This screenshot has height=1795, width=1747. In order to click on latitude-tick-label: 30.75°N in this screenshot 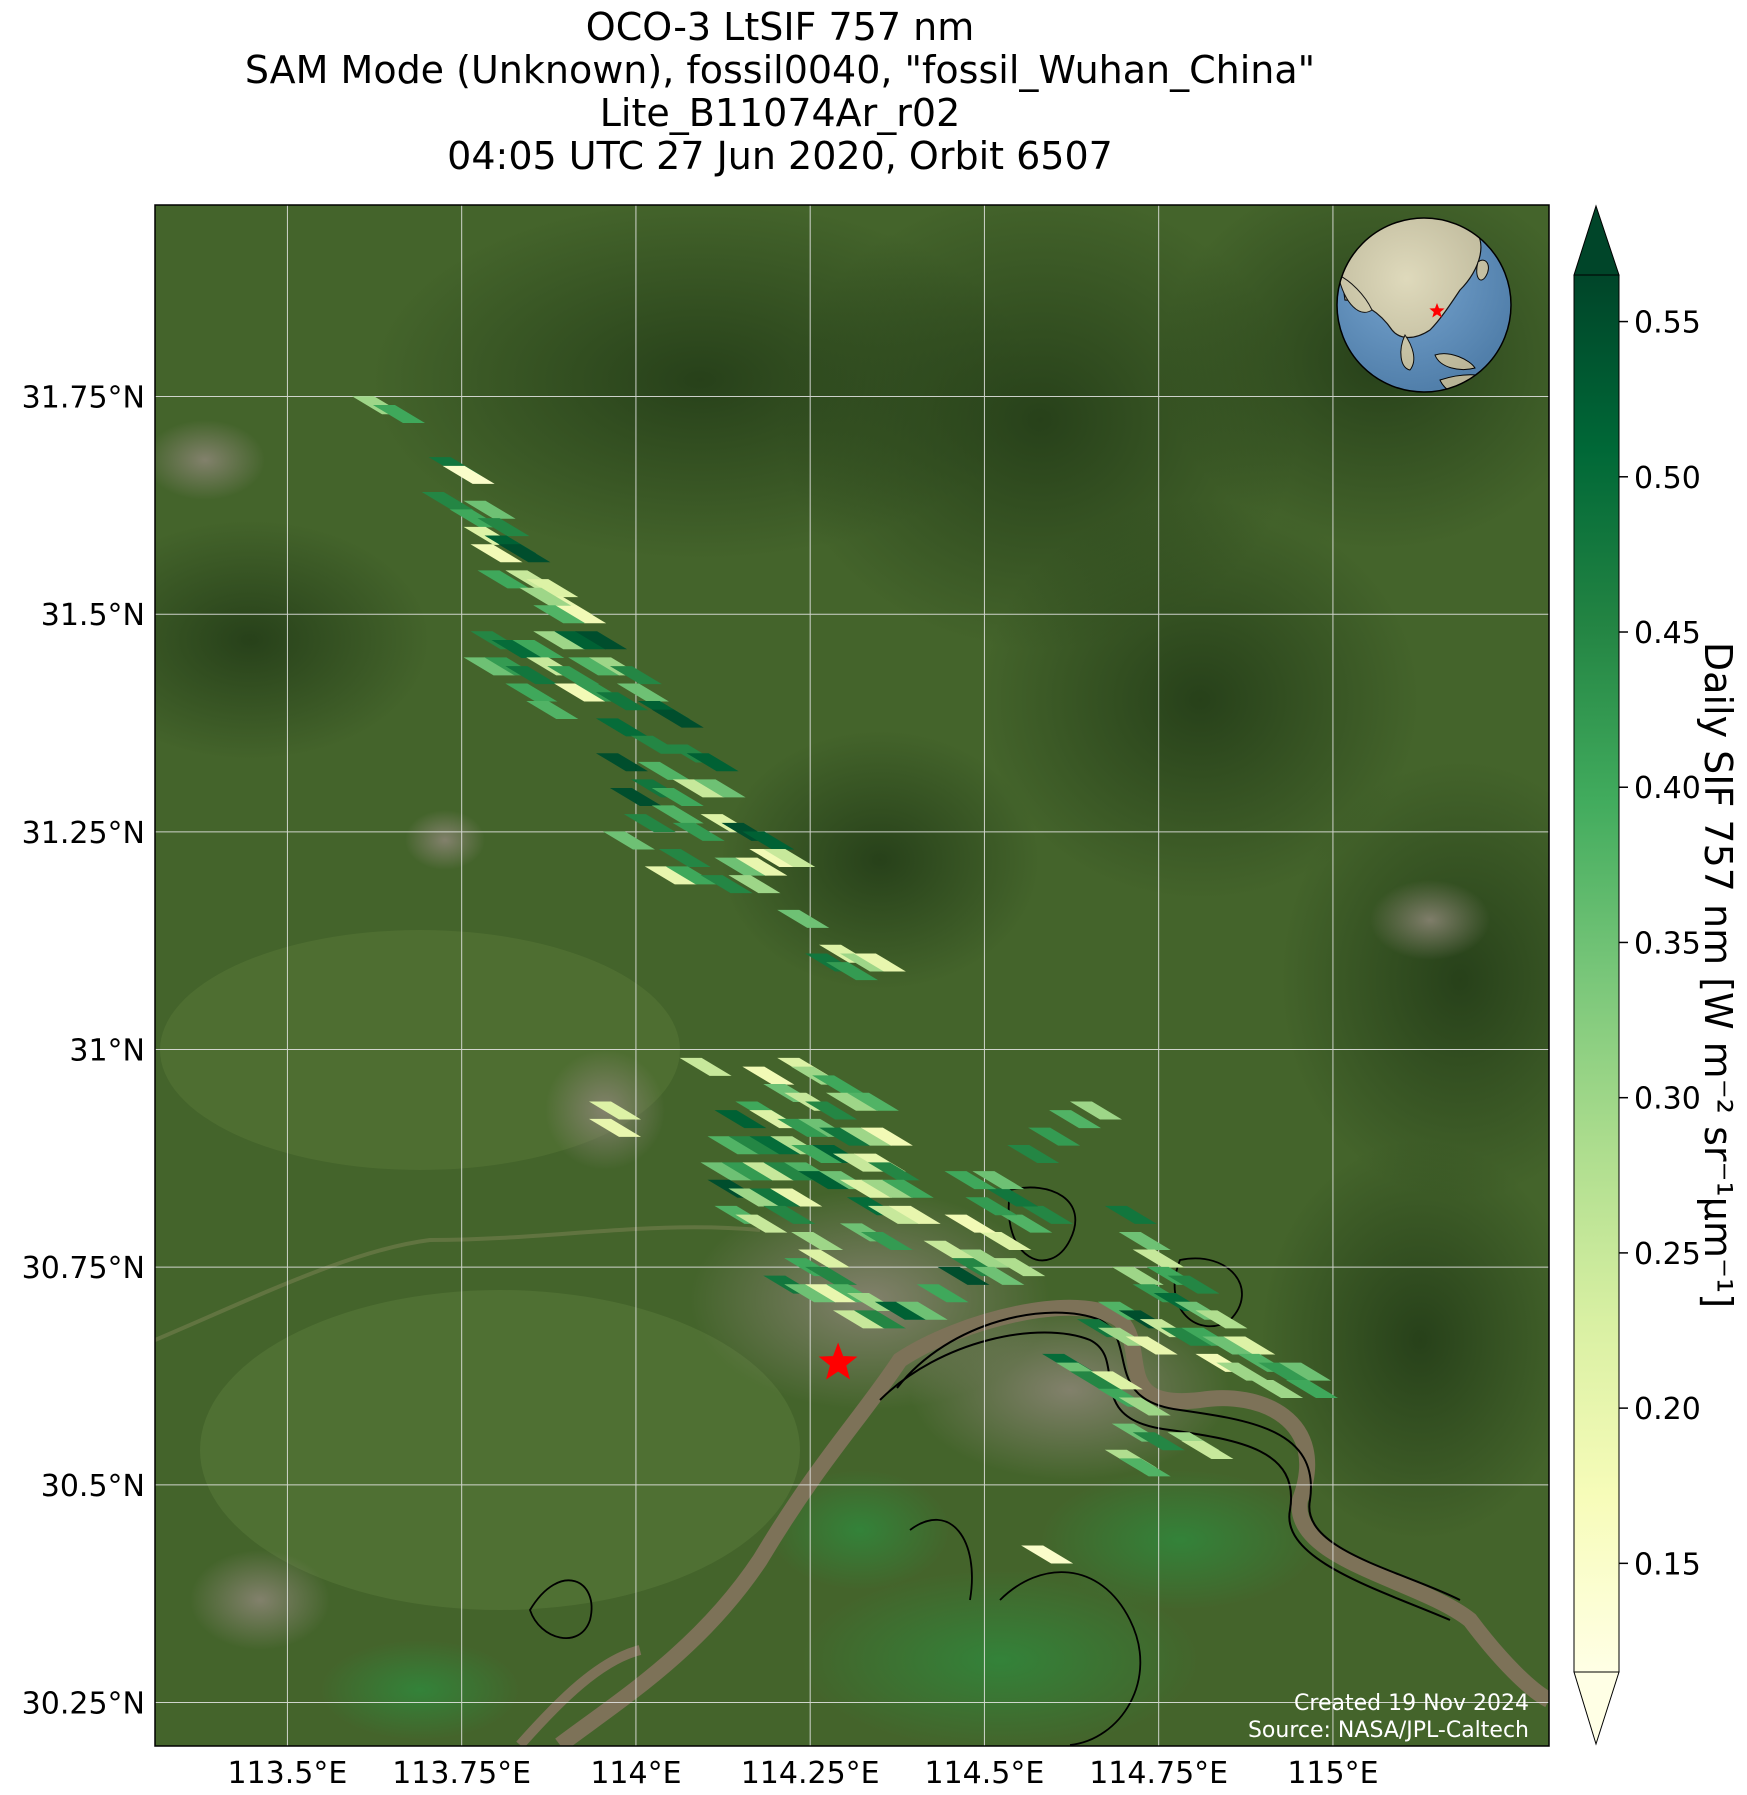, I will do `click(83, 1268)`.